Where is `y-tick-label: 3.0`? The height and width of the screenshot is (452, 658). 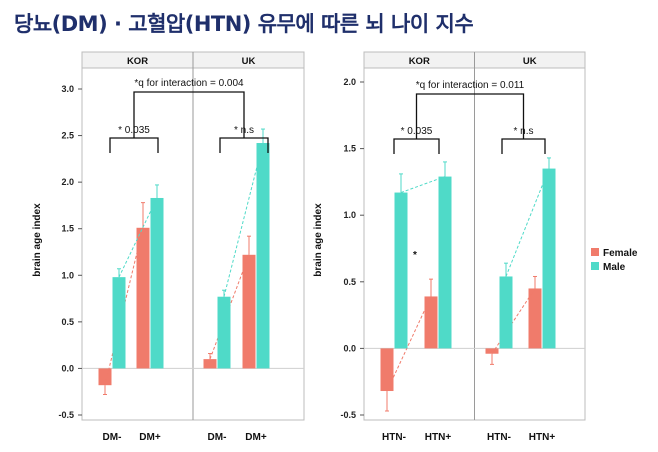
y-tick-label: 3.0 is located at coordinates (67, 89).